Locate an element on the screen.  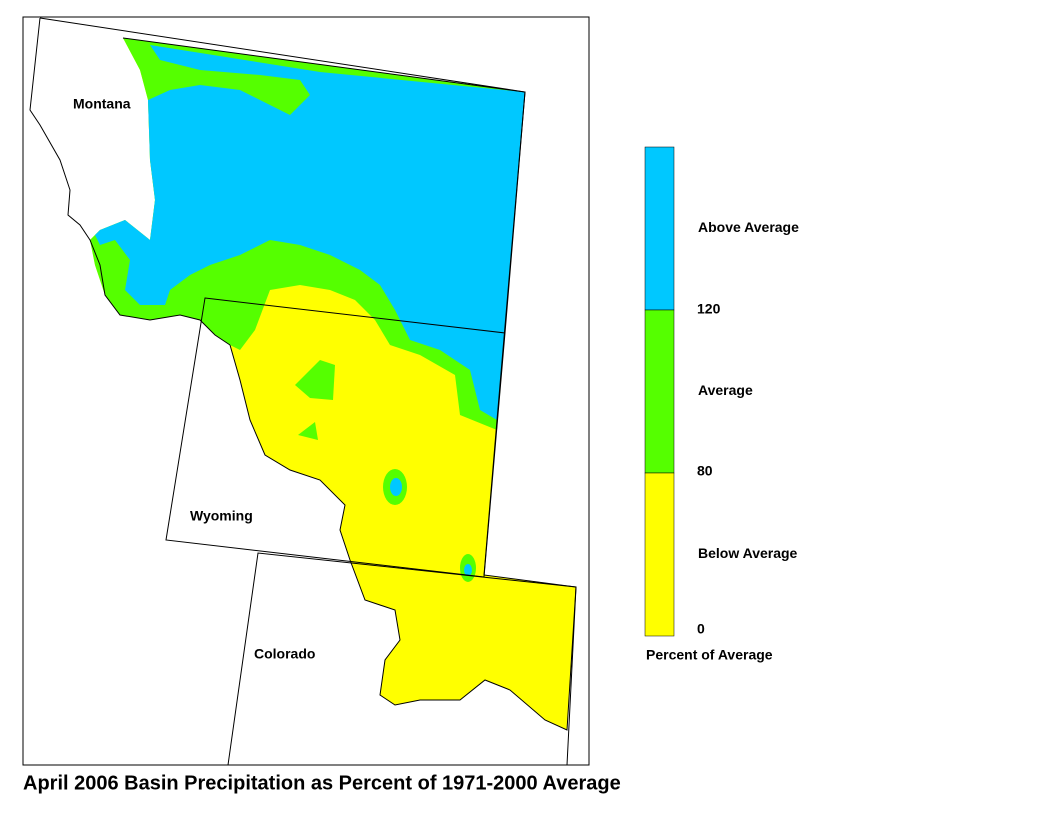
legend-label: Above Average is located at coordinates (748, 227).